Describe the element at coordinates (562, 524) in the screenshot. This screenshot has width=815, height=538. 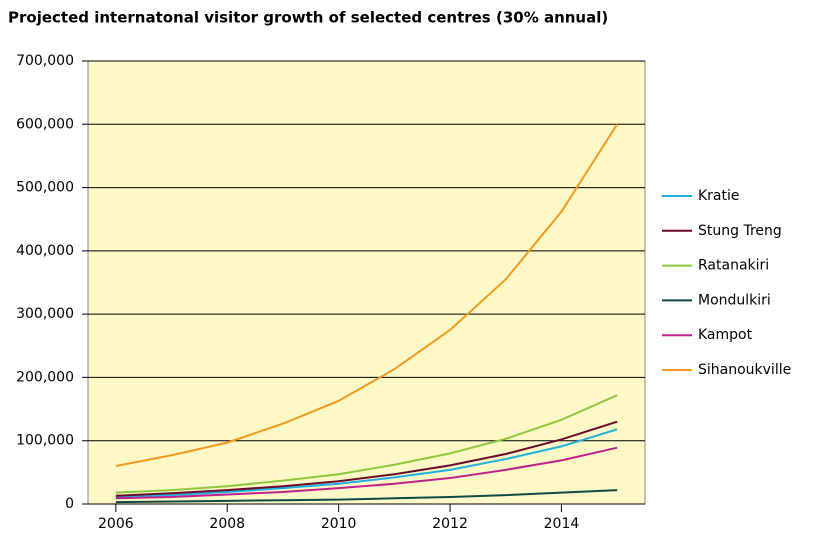
I see `x-tick-label: 2014` at that location.